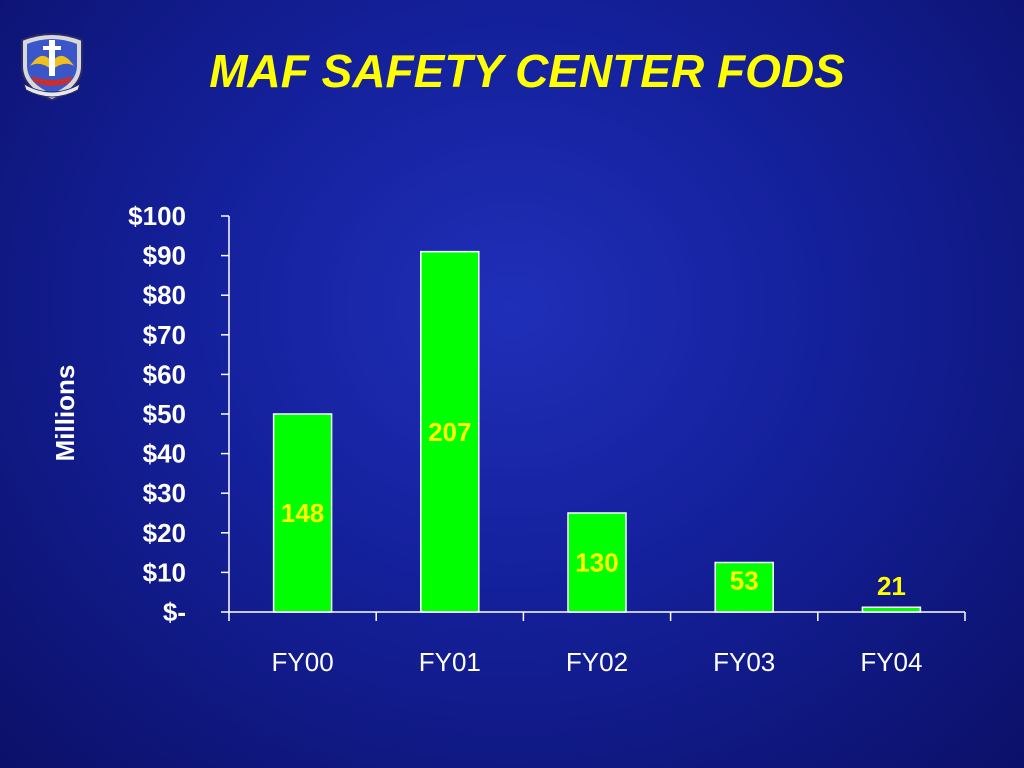  Describe the element at coordinates (303, 662) in the screenshot. I see `x-tick-label: FY00` at that location.